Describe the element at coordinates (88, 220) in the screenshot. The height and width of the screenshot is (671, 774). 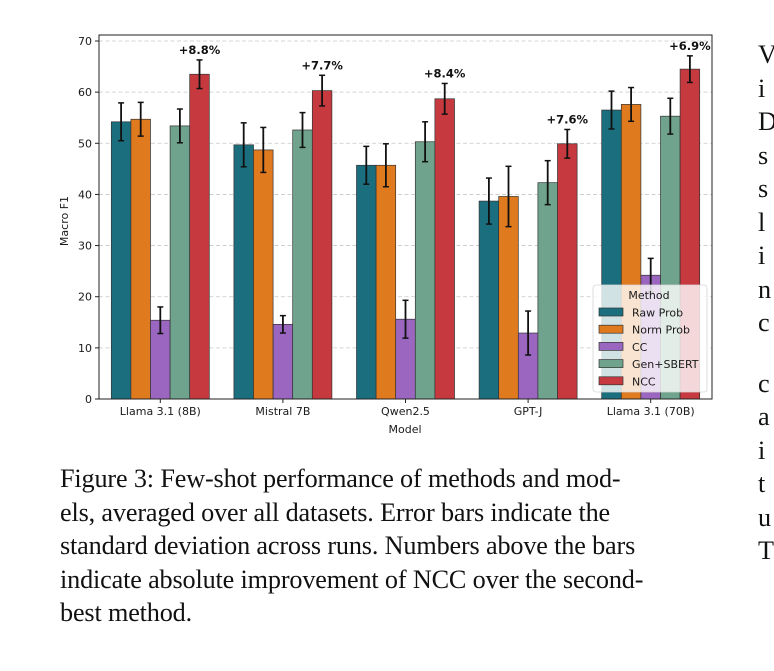
I see `y-ticks: 0 10 20 30 40 50 60 70` at that location.